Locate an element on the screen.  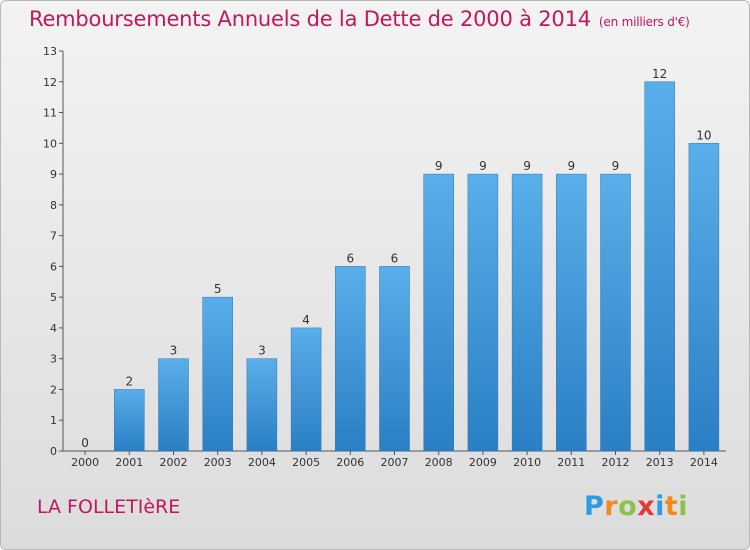
y-tick-label: 12 is located at coordinates (50, 82).